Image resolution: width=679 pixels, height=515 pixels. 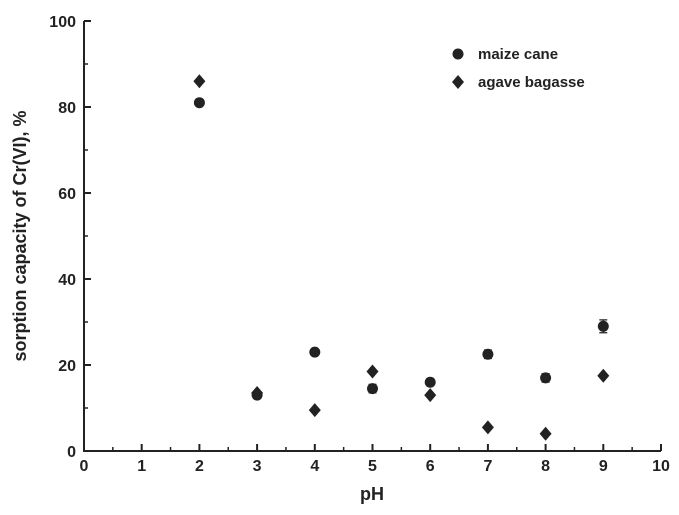 What do you see at coordinates (67, 366) in the screenshot?
I see `y-tick-label: 20` at bounding box center [67, 366].